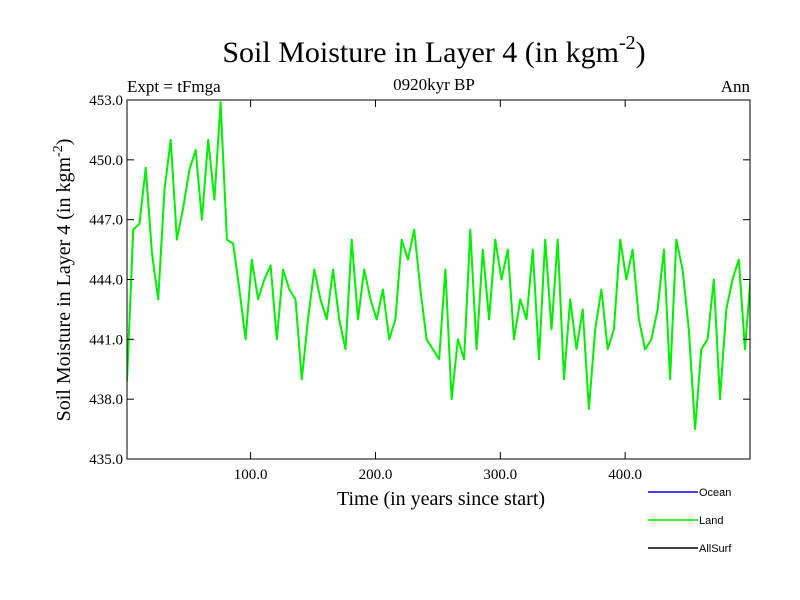  I want to click on x-tick-label: 400.0, so click(625, 475).